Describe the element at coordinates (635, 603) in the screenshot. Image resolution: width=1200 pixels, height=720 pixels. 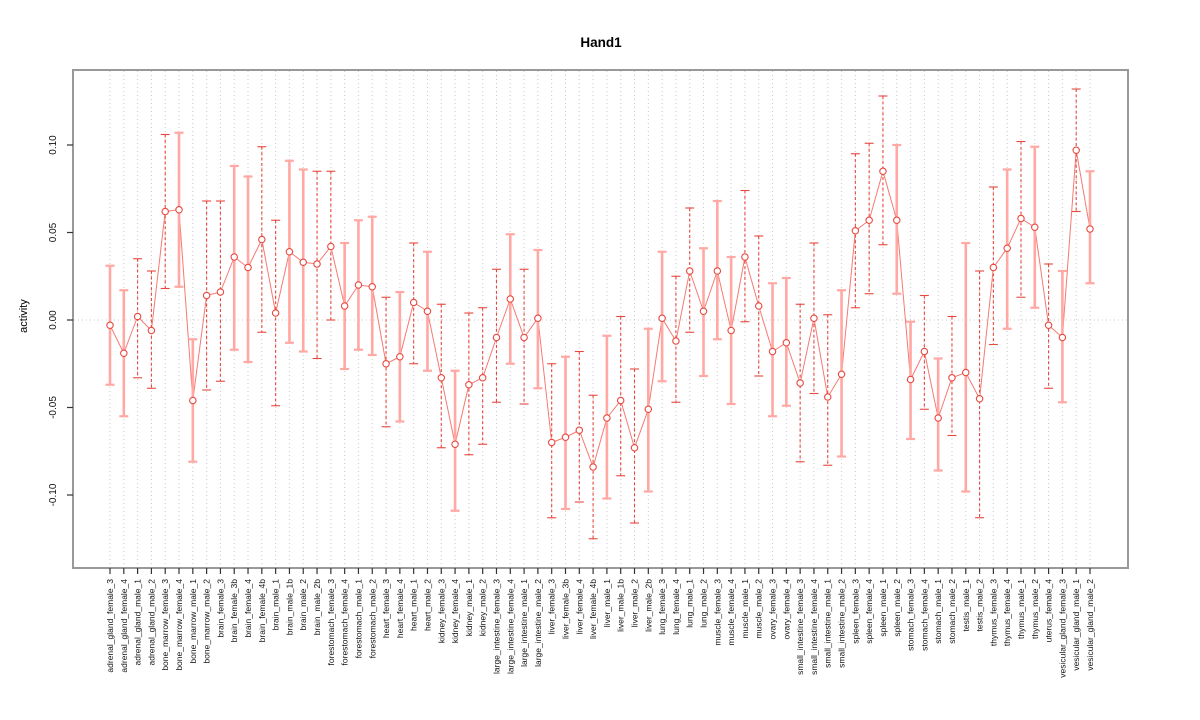
I see `x-tick-label: liver_male_2` at that location.